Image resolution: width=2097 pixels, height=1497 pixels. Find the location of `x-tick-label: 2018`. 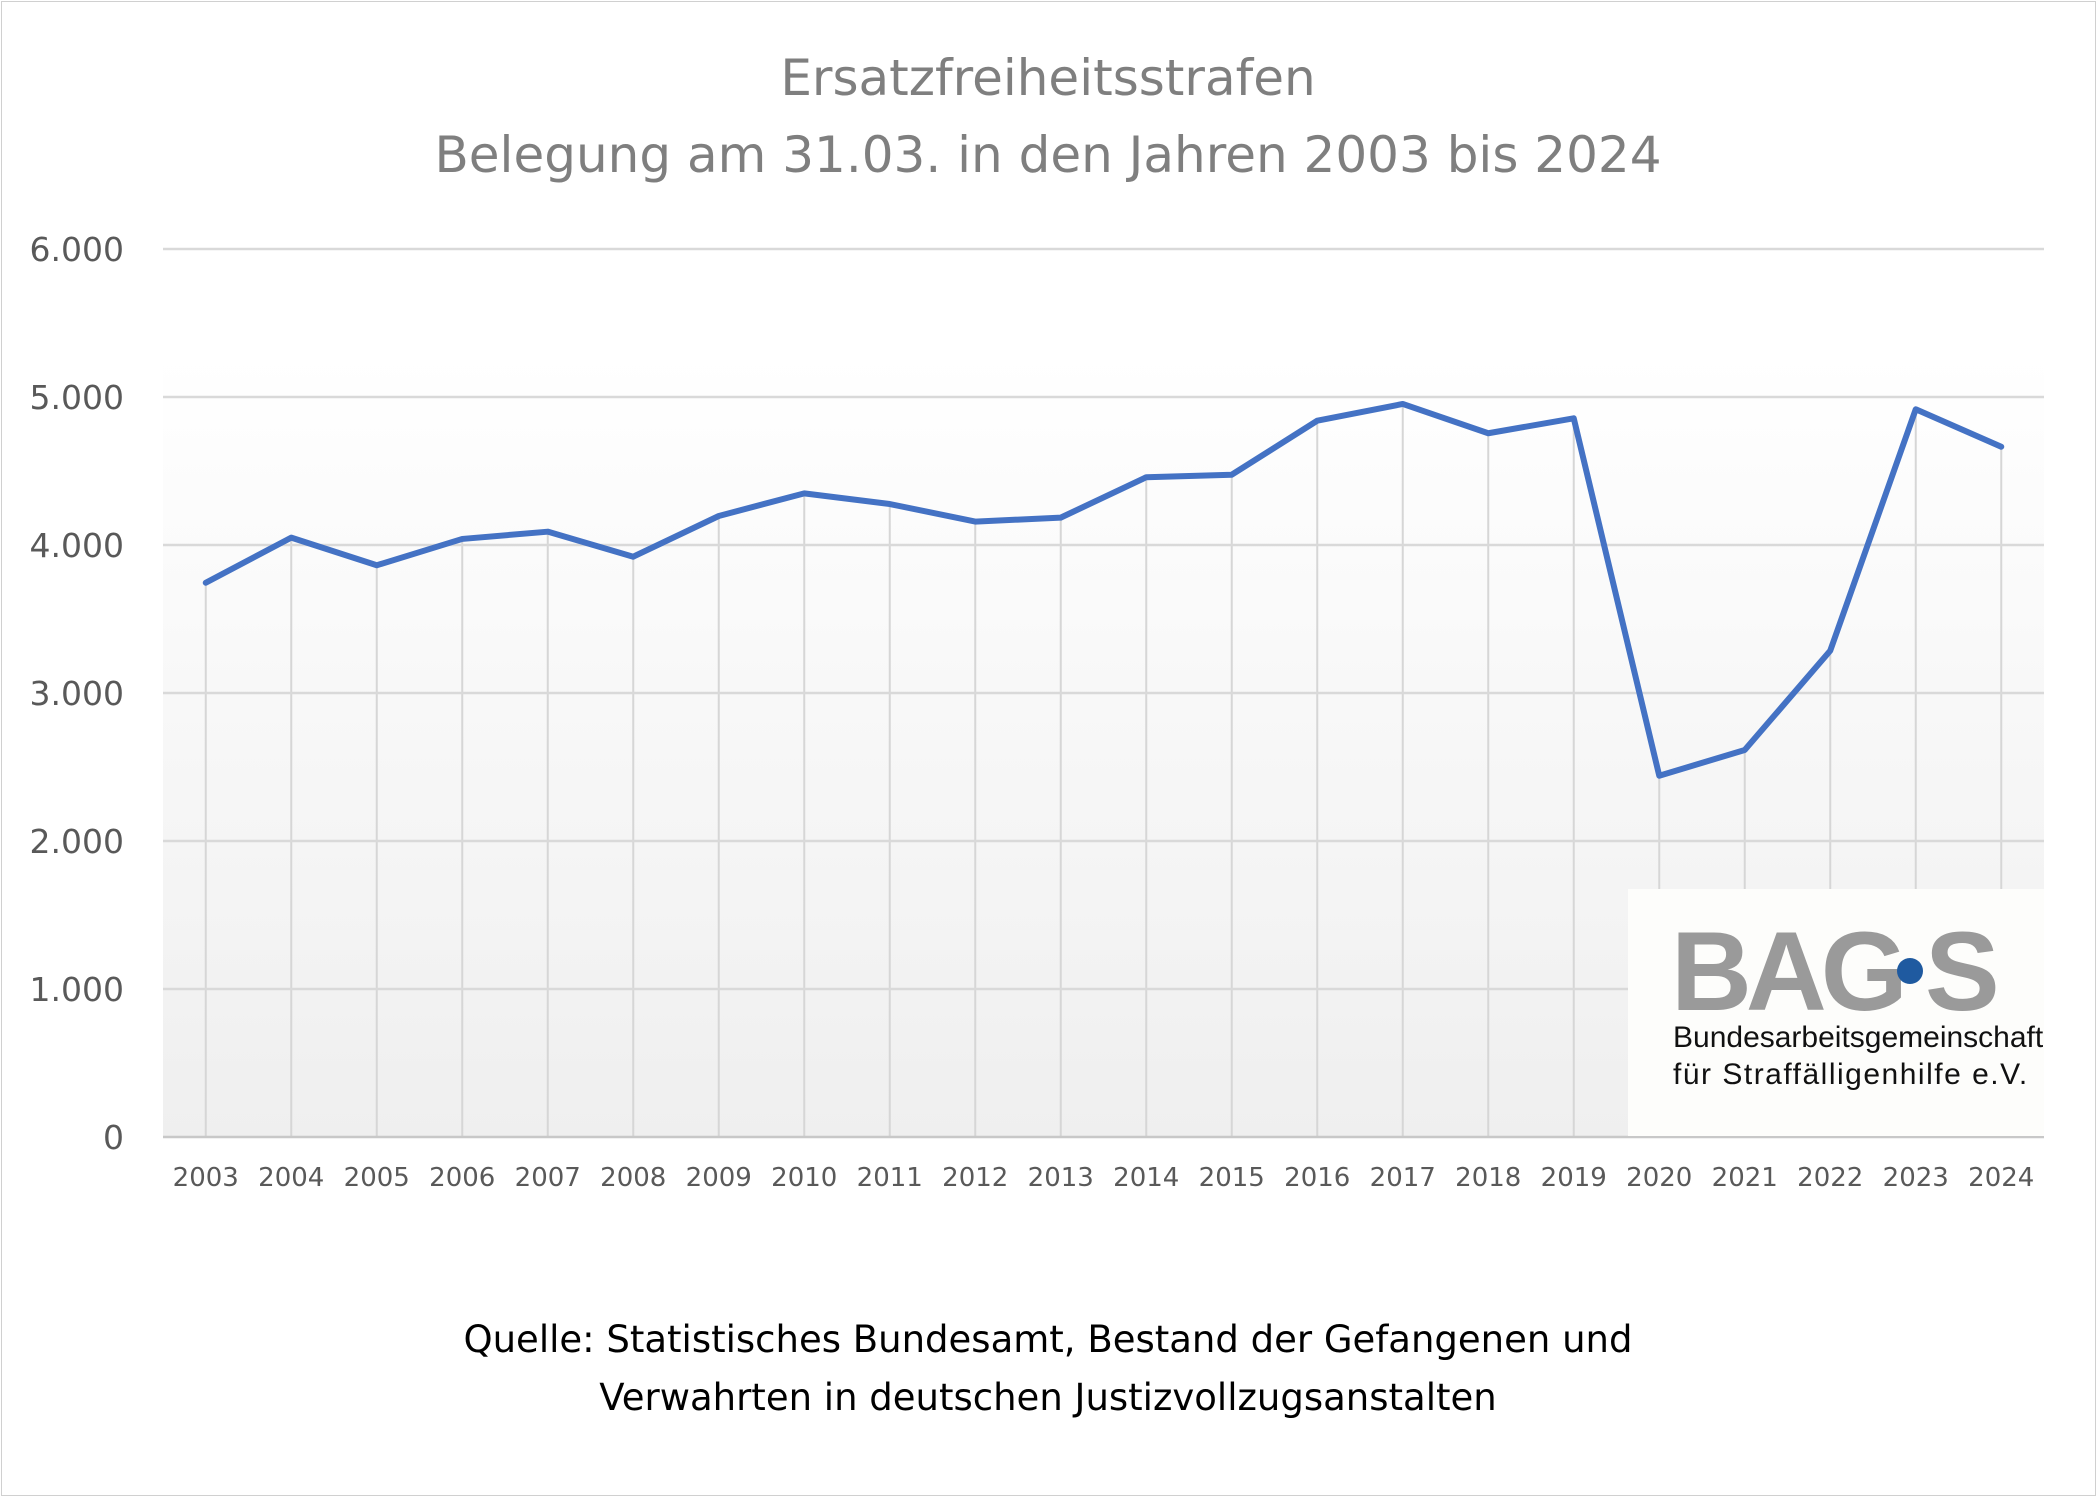

x-tick-label: 2018 is located at coordinates (1488, 1178).